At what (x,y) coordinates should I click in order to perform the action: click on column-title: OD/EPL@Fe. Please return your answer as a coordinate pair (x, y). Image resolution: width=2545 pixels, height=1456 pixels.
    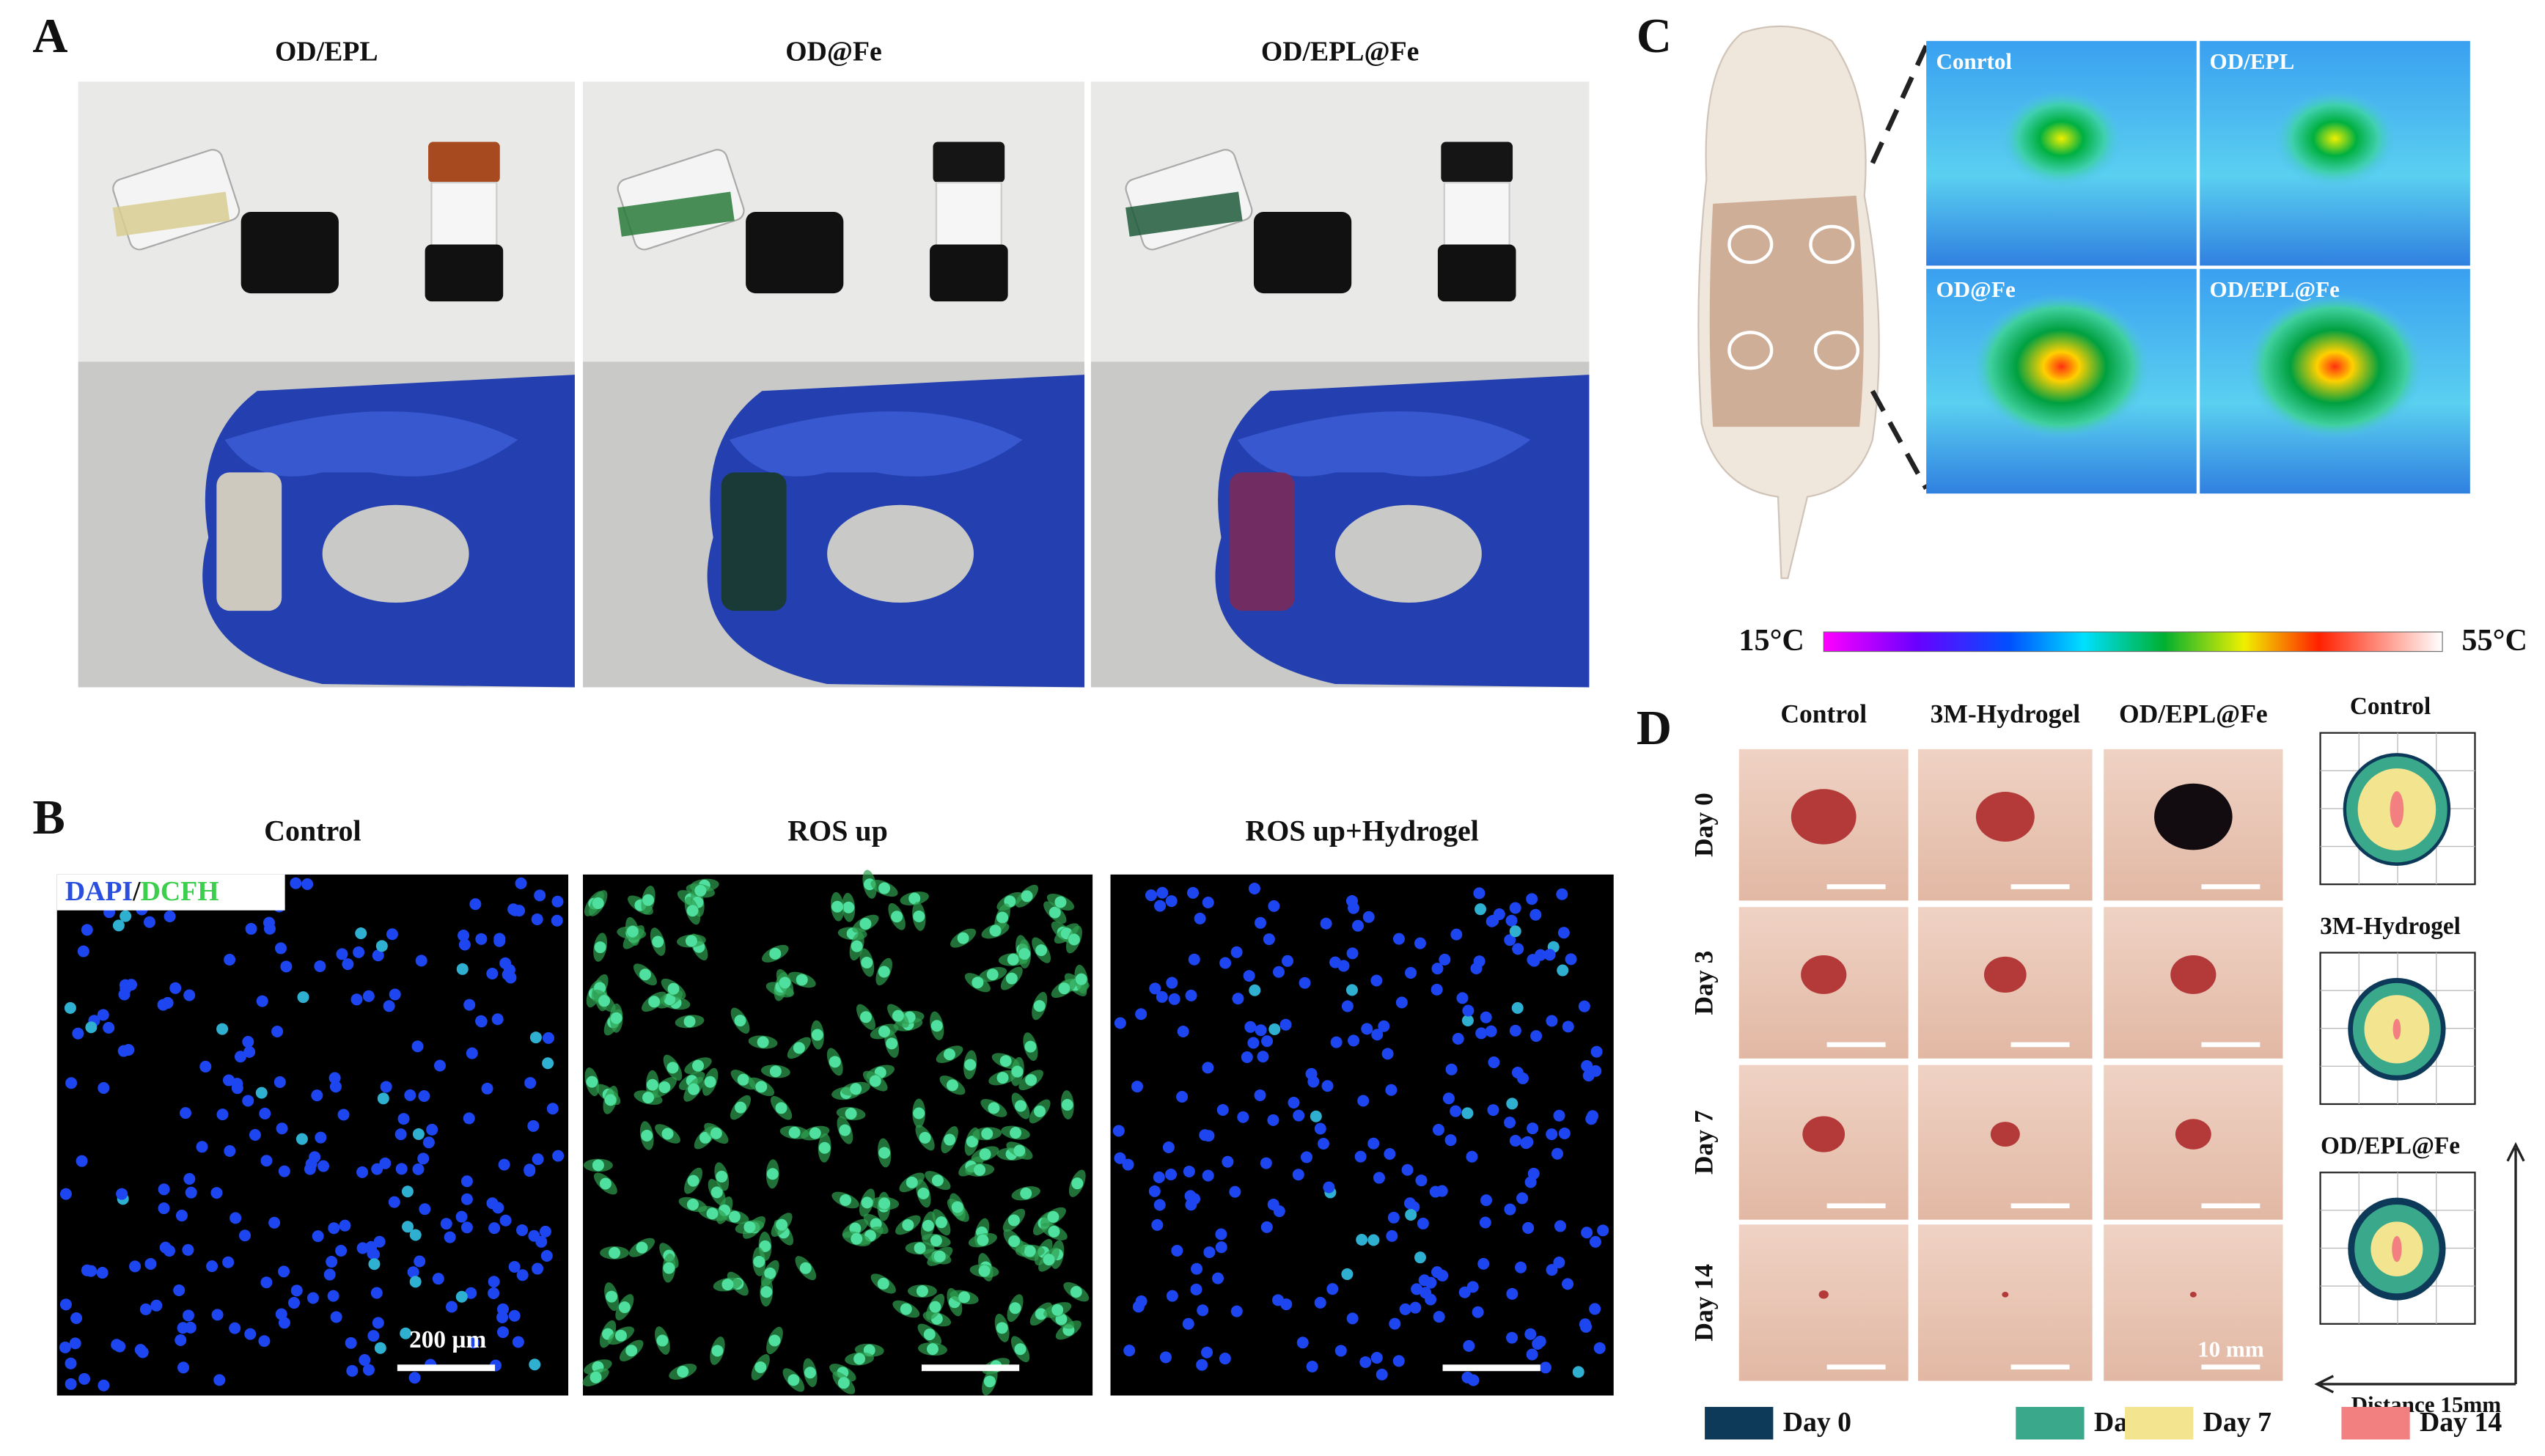
    Looking at the image, I should click on (2193, 714).